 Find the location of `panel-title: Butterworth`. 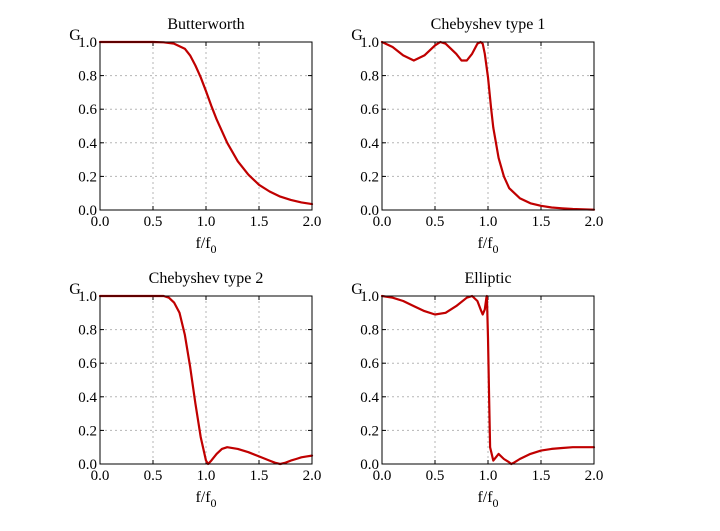

panel-title: Butterworth is located at coordinates (205, 24).